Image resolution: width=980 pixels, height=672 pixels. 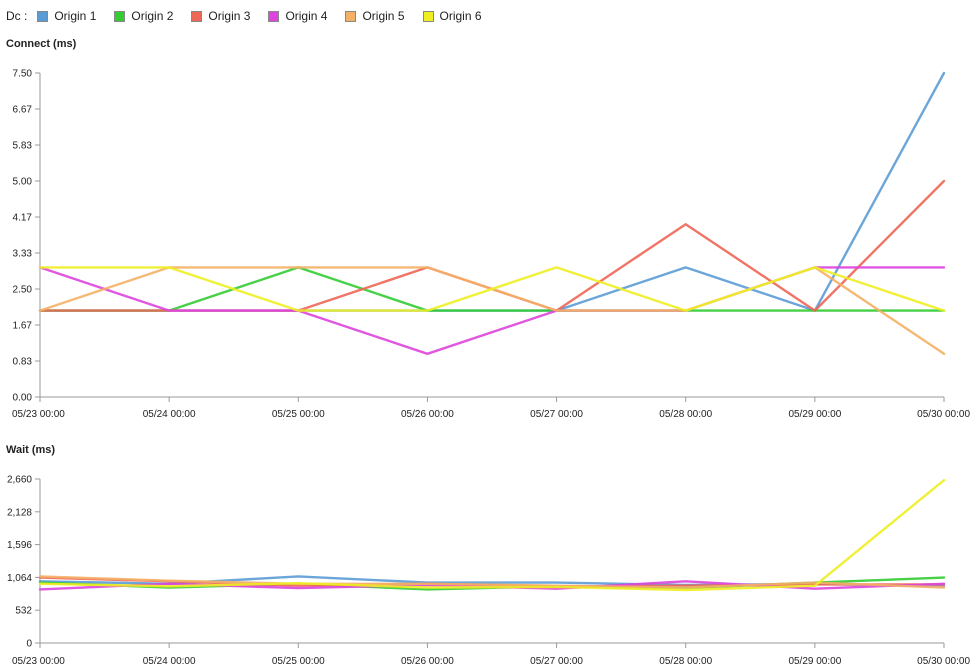 I want to click on legend-item-origin-2: Origin 2, so click(x=143, y=16).